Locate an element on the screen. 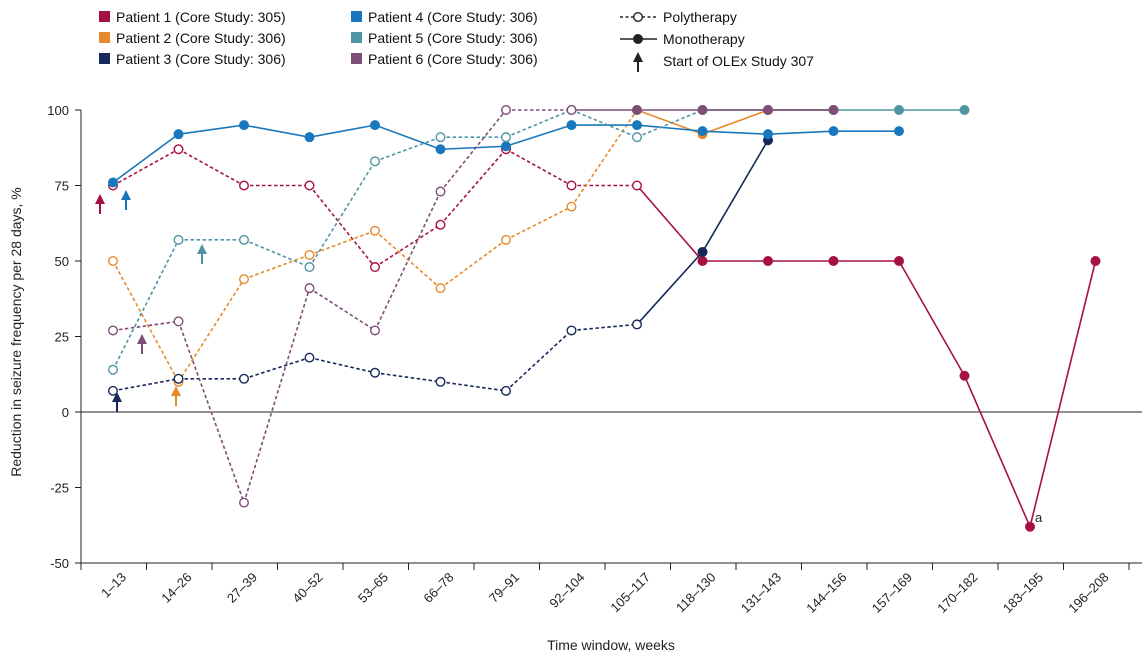 The width and height of the screenshot is (1142, 656). y-tick-label: 0 is located at coordinates (65, 412).